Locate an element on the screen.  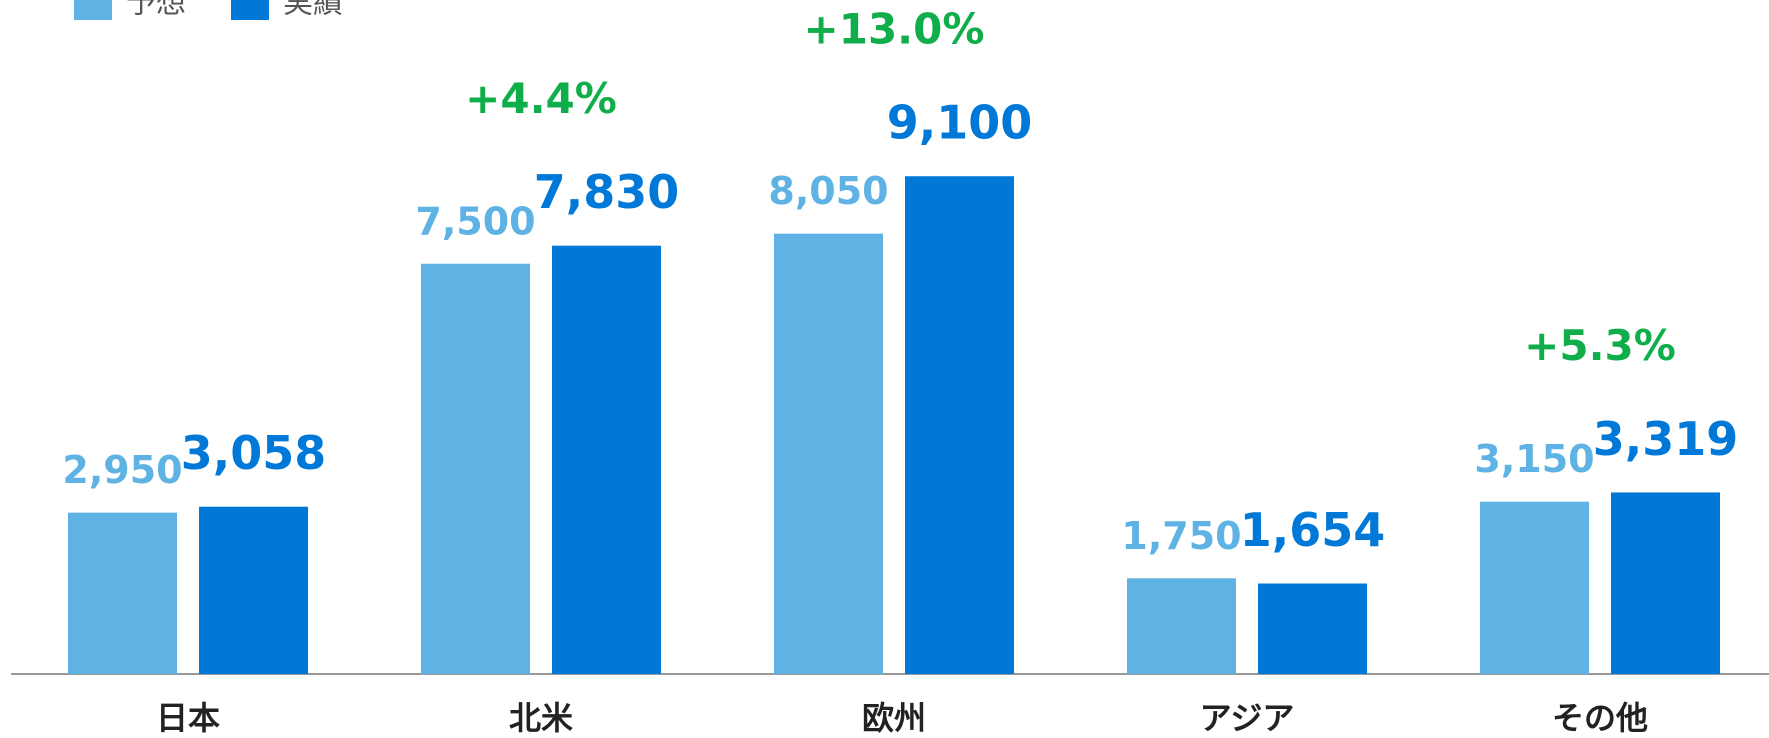
annotation: +13.0% is located at coordinates (894, 29).